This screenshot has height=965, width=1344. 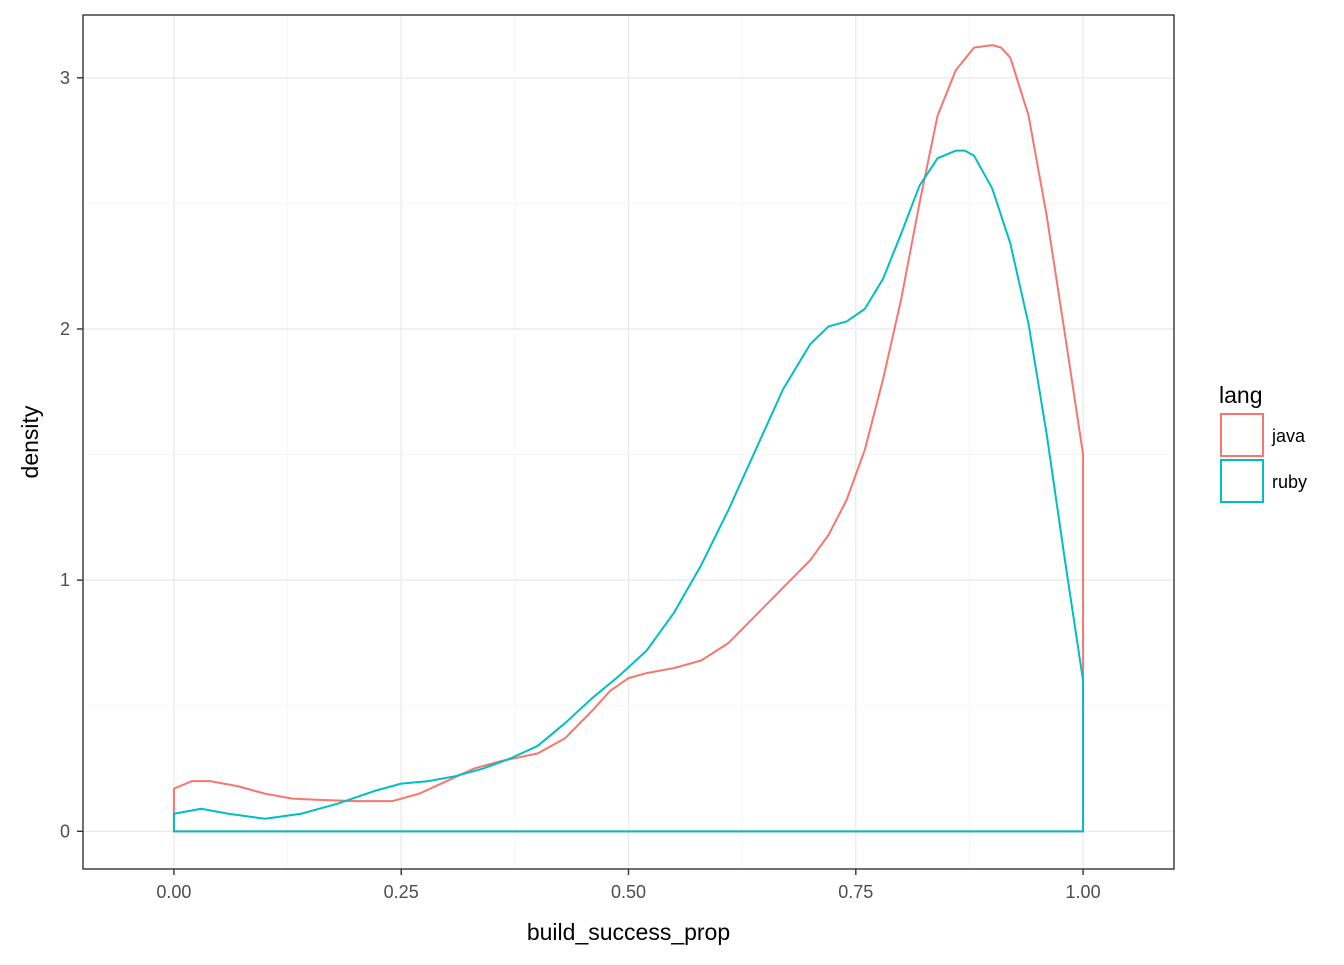 I want to click on y-tick-label: 3, so click(x=65, y=78).